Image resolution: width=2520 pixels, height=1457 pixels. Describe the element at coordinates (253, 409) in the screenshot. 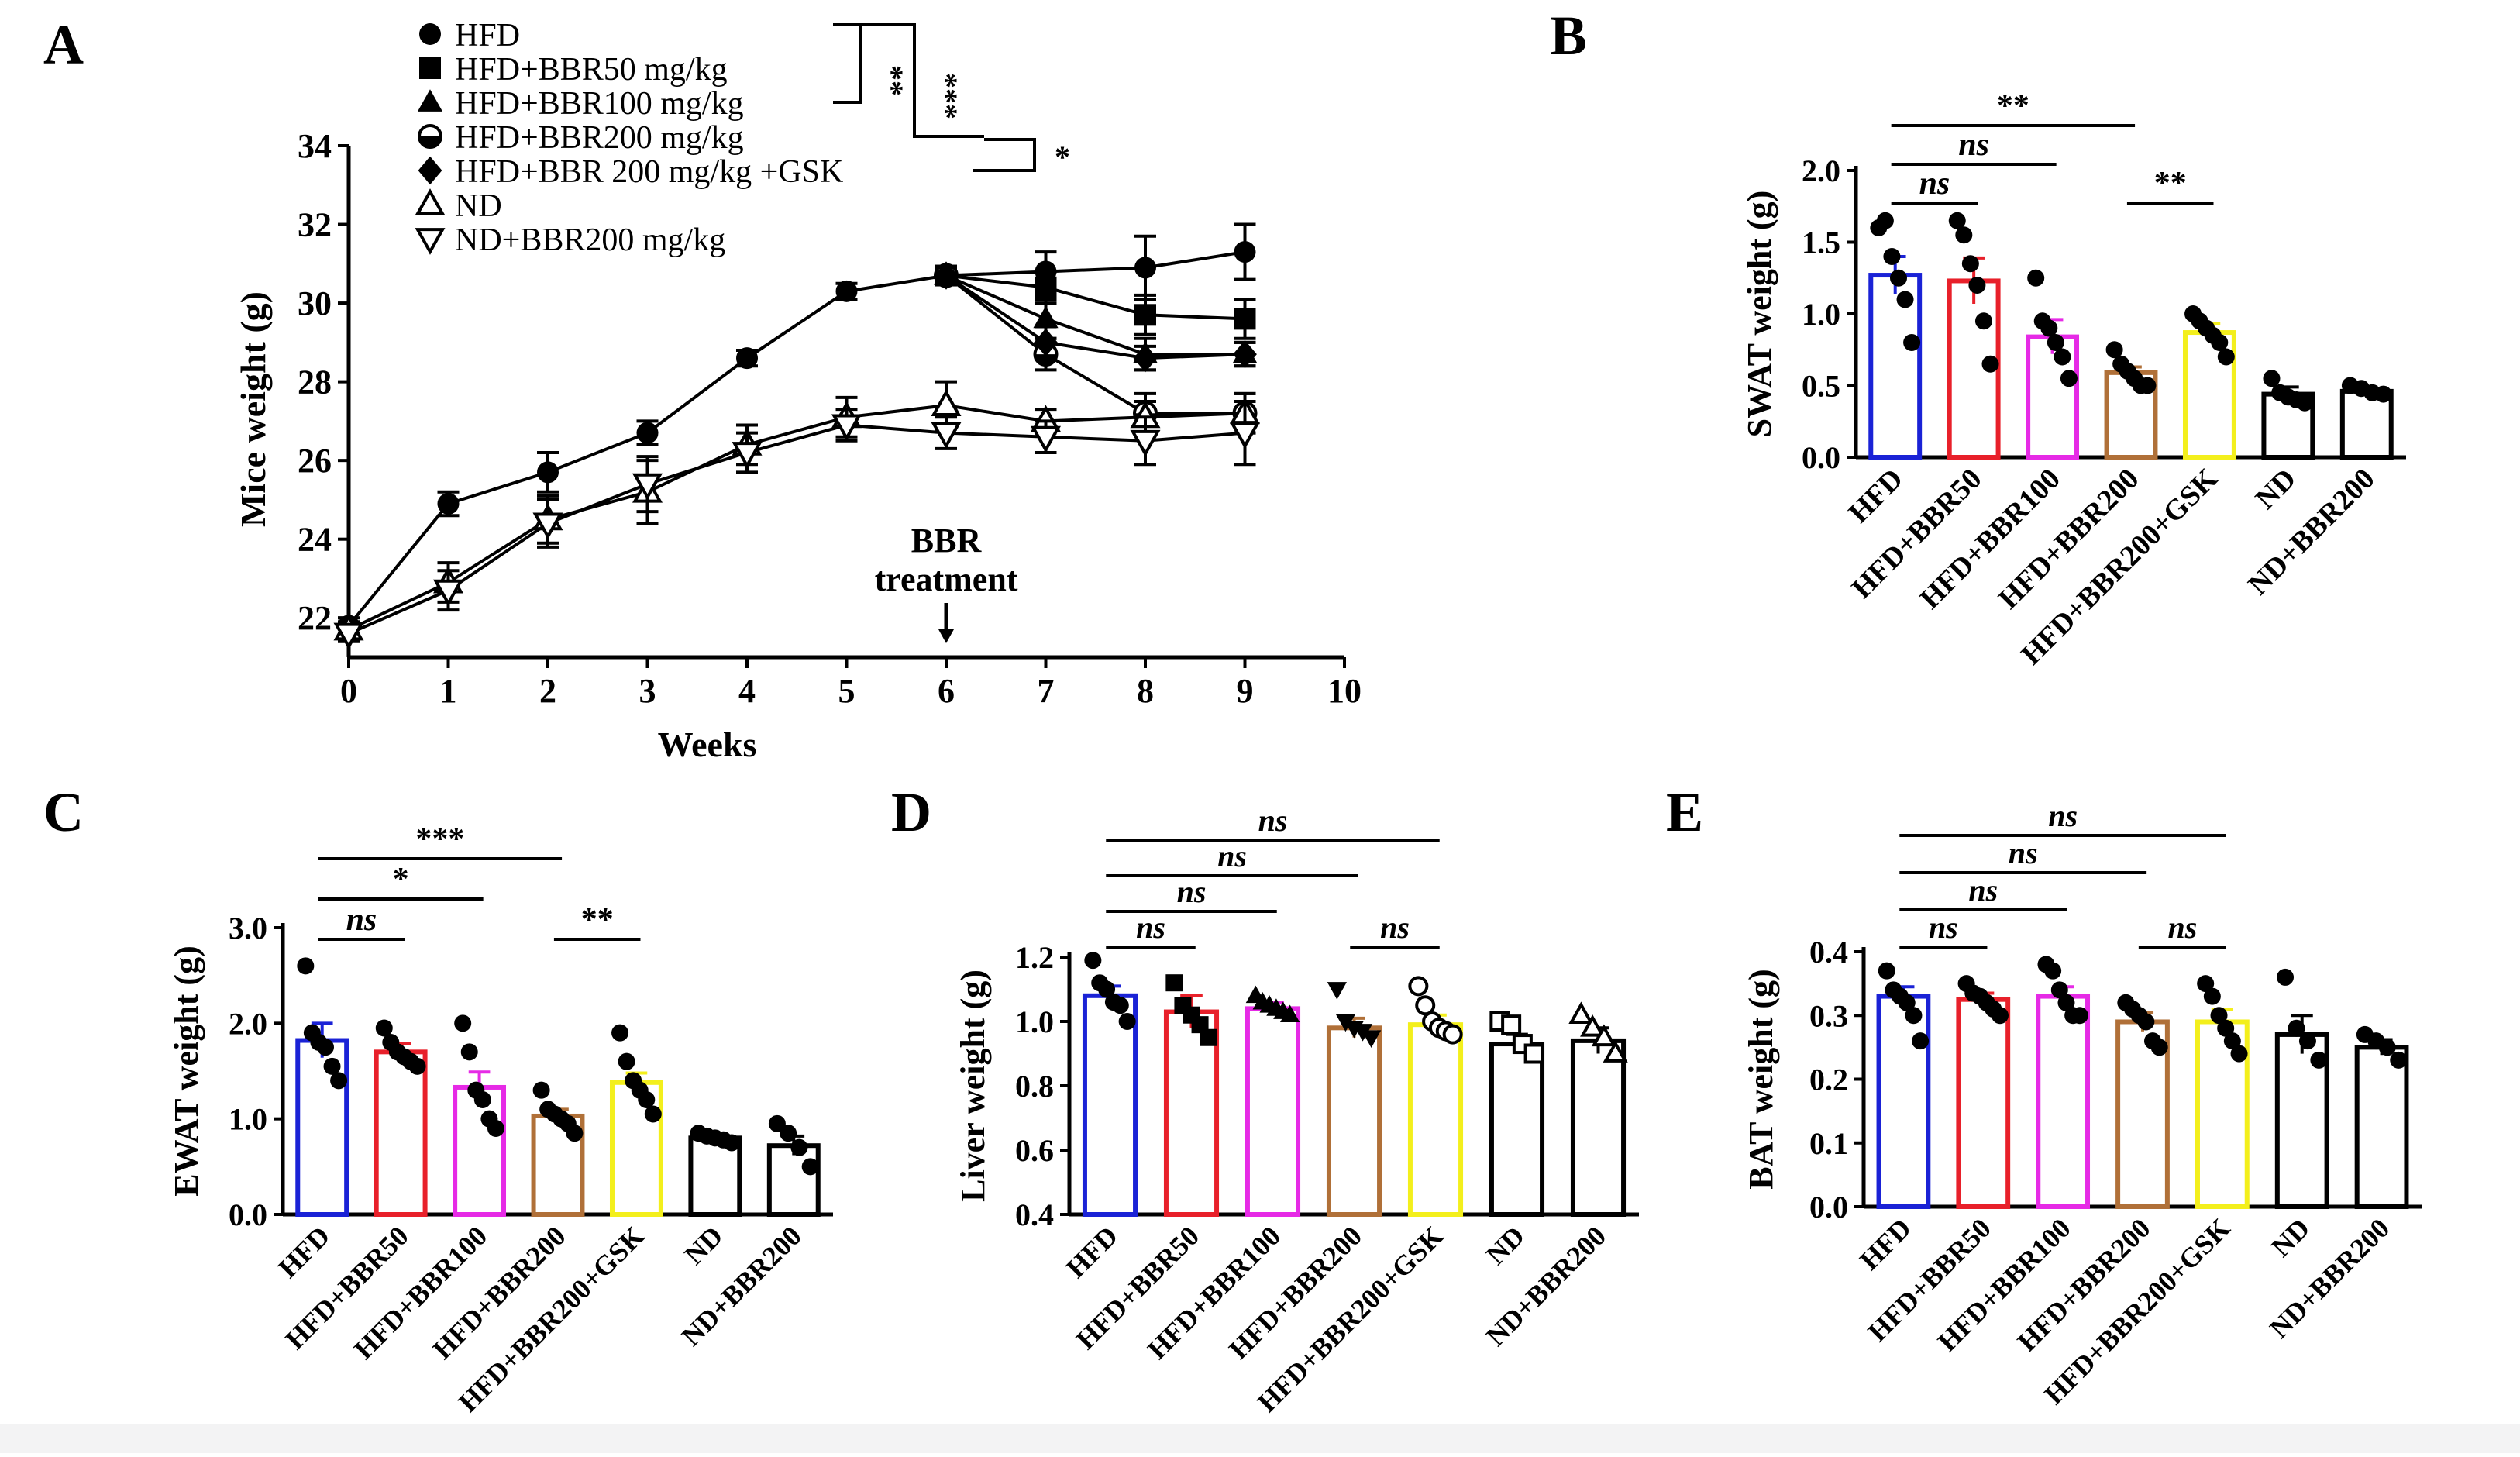

I see `y-axis-label: Mice weight (g)` at that location.